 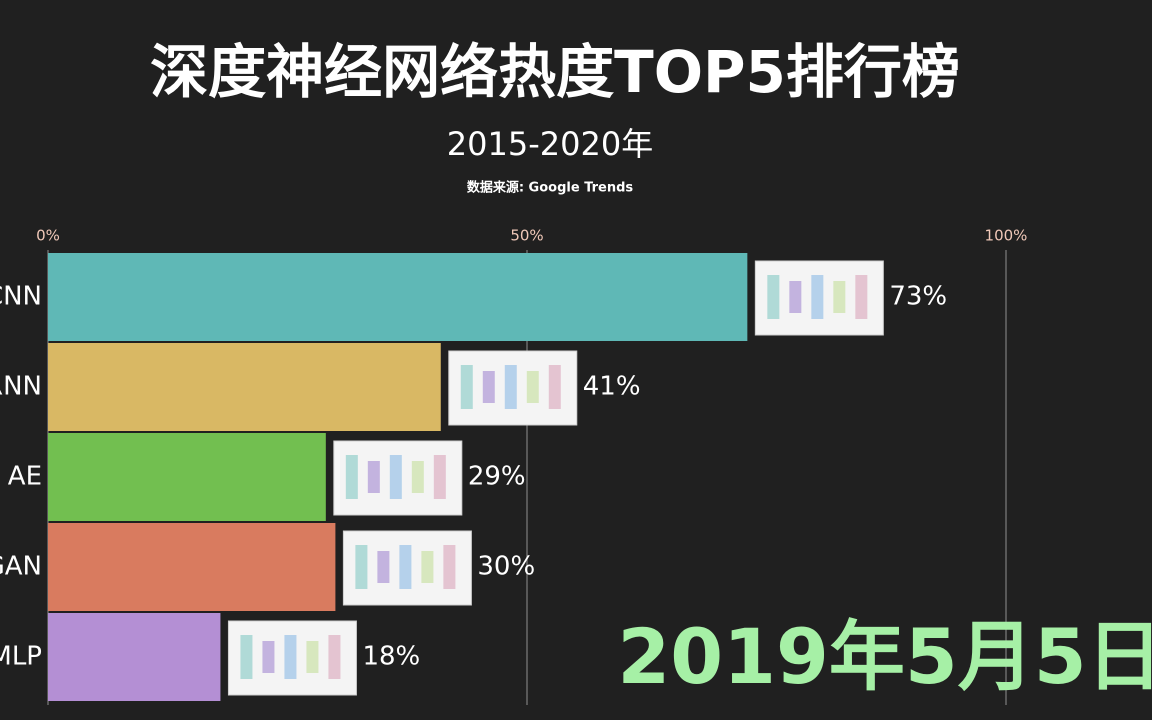 I want to click on source-note: 数据来源: Google Trends, so click(x=550, y=188).